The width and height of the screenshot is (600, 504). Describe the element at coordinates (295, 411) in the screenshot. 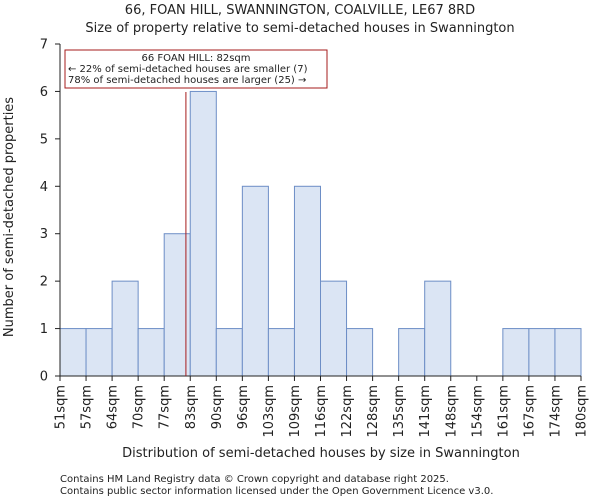

I see `x-tick-label: 109sqm` at that location.